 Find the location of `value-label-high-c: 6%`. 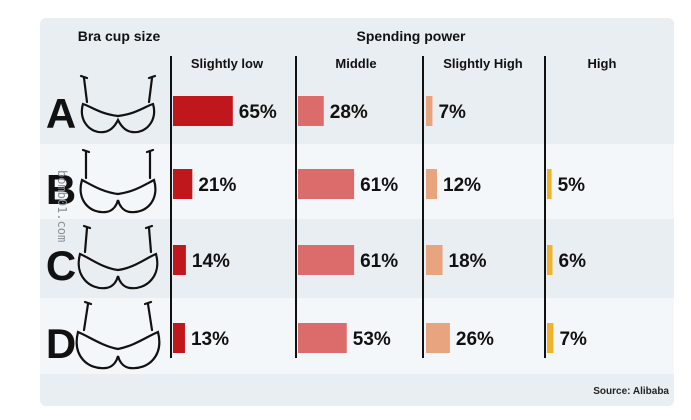

value-label-high-c: 6% is located at coordinates (573, 261).